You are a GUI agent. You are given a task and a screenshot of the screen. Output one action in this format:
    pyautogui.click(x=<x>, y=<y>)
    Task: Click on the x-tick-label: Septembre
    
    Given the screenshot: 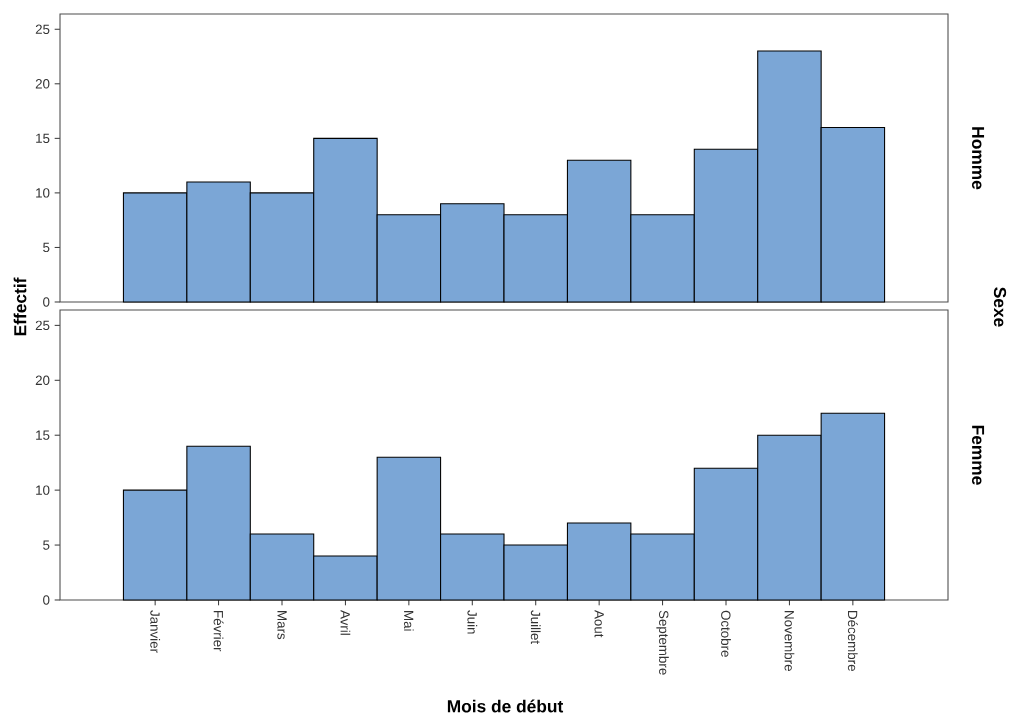 What is the action you would take?
    pyautogui.click(x=662, y=642)
    